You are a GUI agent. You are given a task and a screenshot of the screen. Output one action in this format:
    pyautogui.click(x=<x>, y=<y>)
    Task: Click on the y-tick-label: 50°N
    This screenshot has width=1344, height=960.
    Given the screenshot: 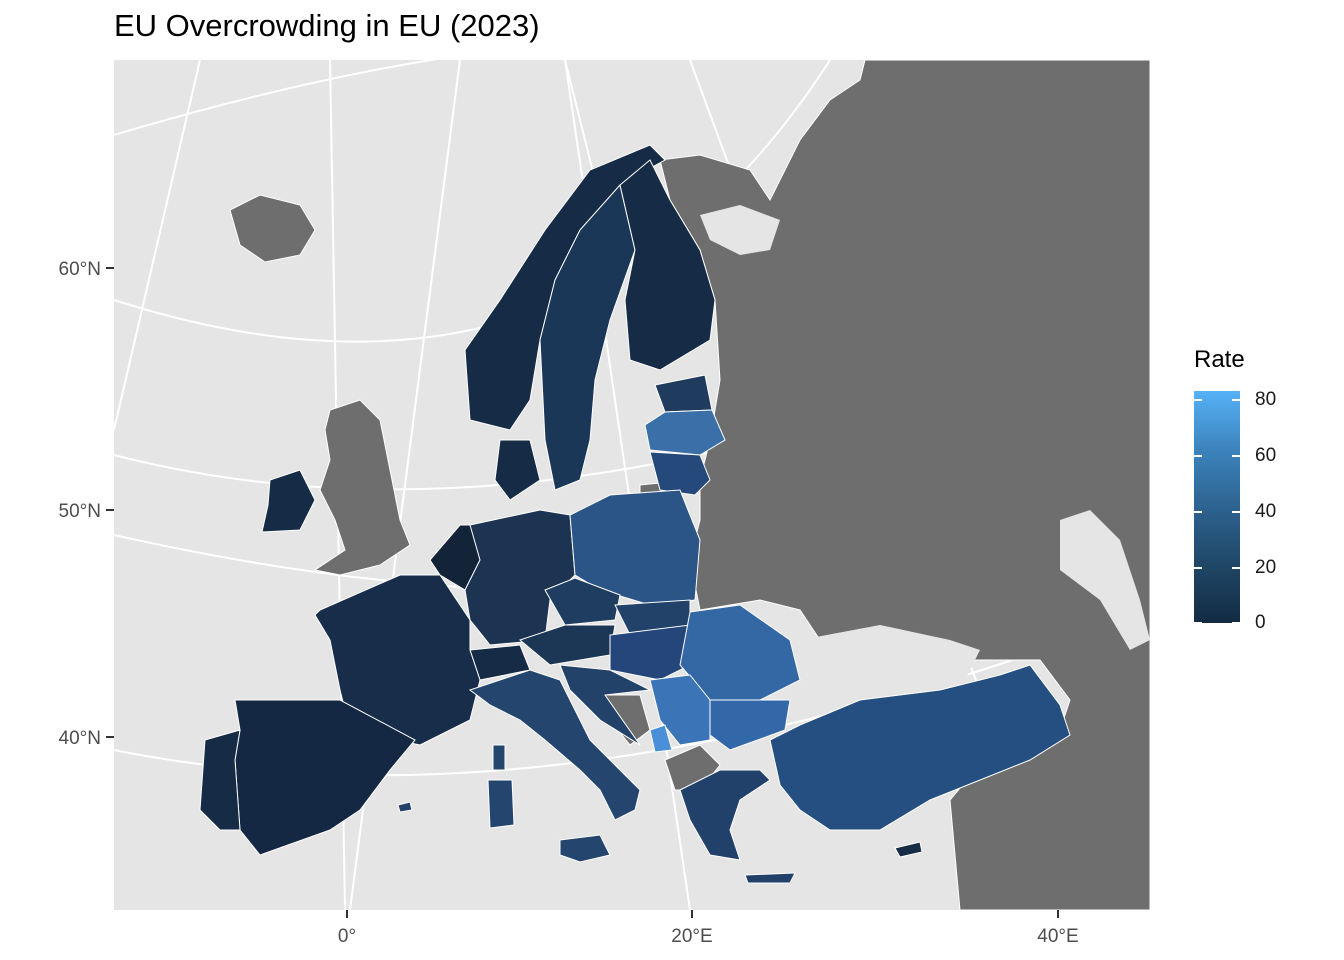 What is the action you would take?
    pyautogui.click(x=80, y=511)
    